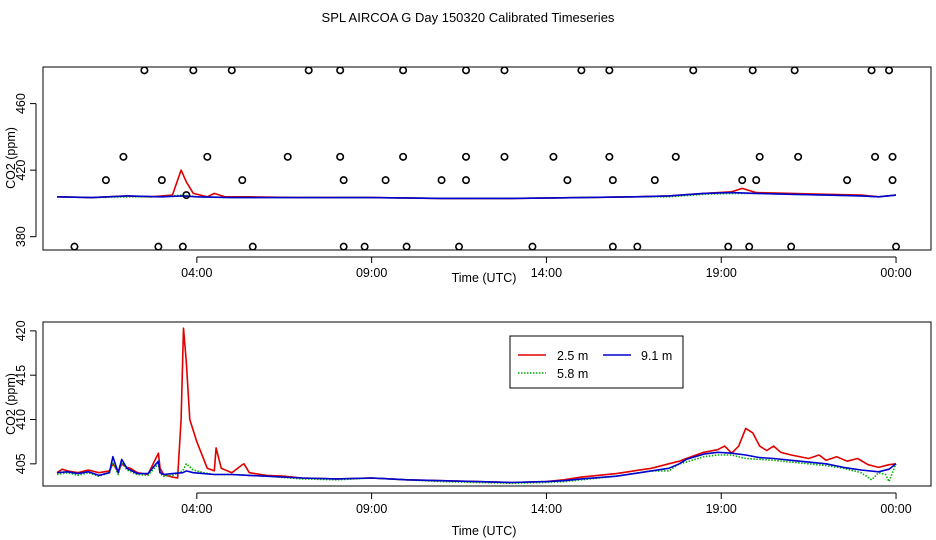 The height and width of the screenshot is (540, 936). What do you see at coordinates (11, 404) in the screenshot?
I see `bottom-y-axis-label: CO2 (ppm)` at bounding box center [11, 404].